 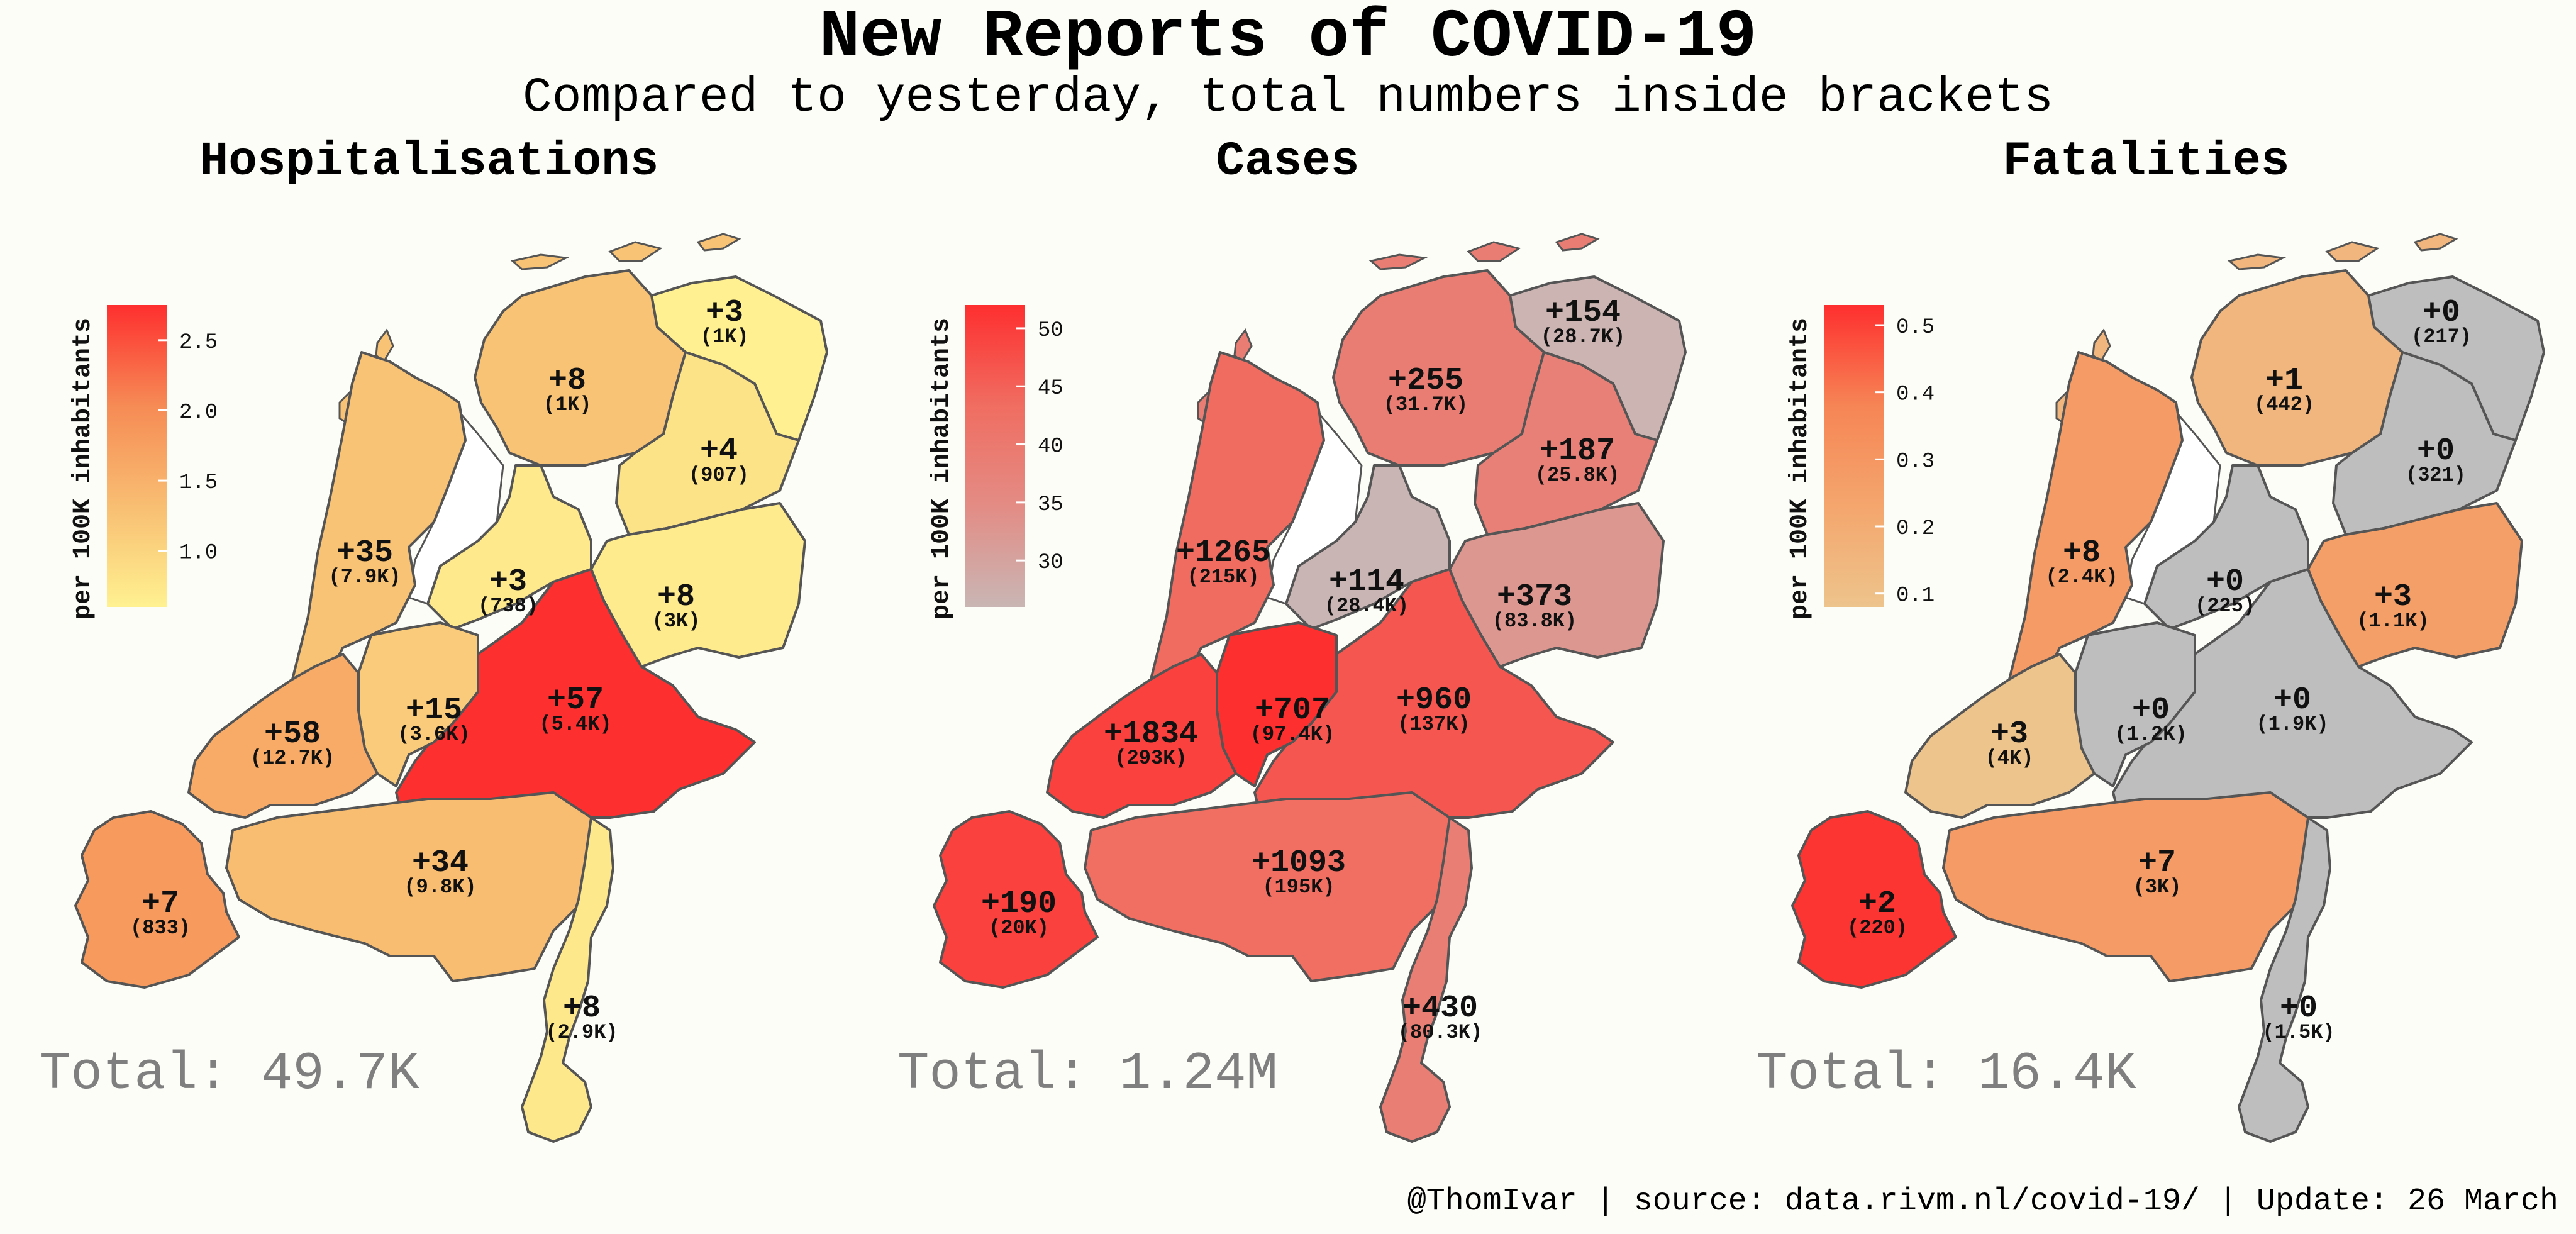 I want to click on region-total-label: (738), so click(x=508, y=606).